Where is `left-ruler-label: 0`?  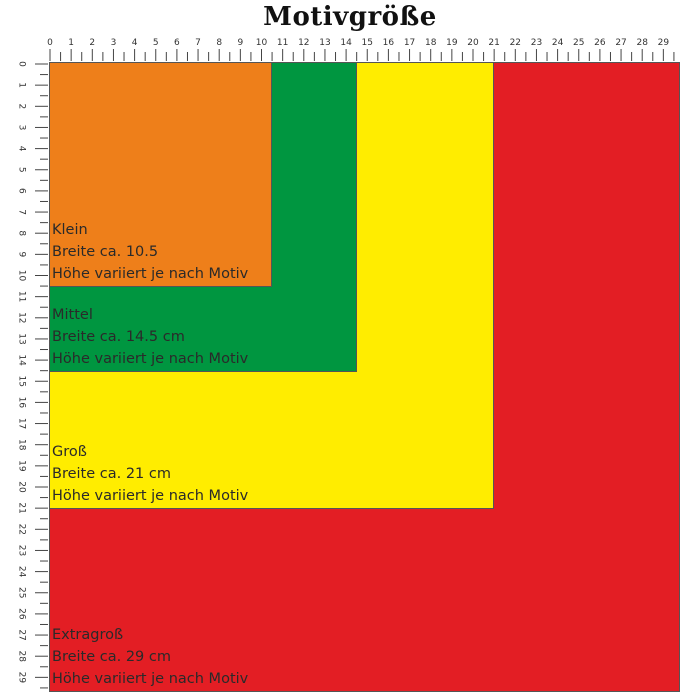 left-ruler-label: 0 is located at coordinates (22, 64).